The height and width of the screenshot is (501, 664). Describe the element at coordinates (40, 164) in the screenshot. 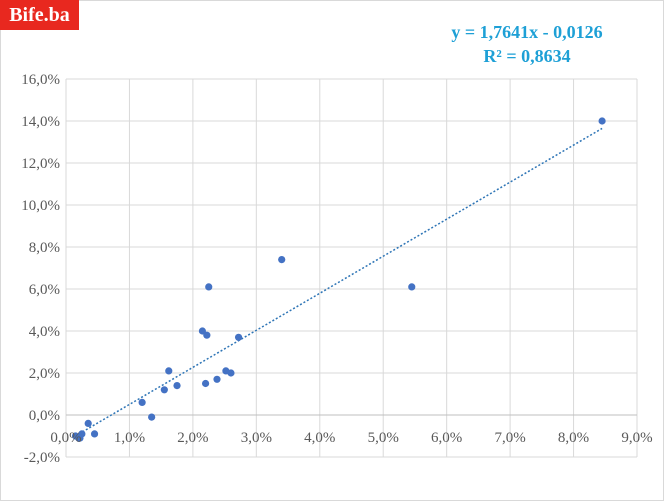

I see `y-tick-label: 12,0%` at that location.